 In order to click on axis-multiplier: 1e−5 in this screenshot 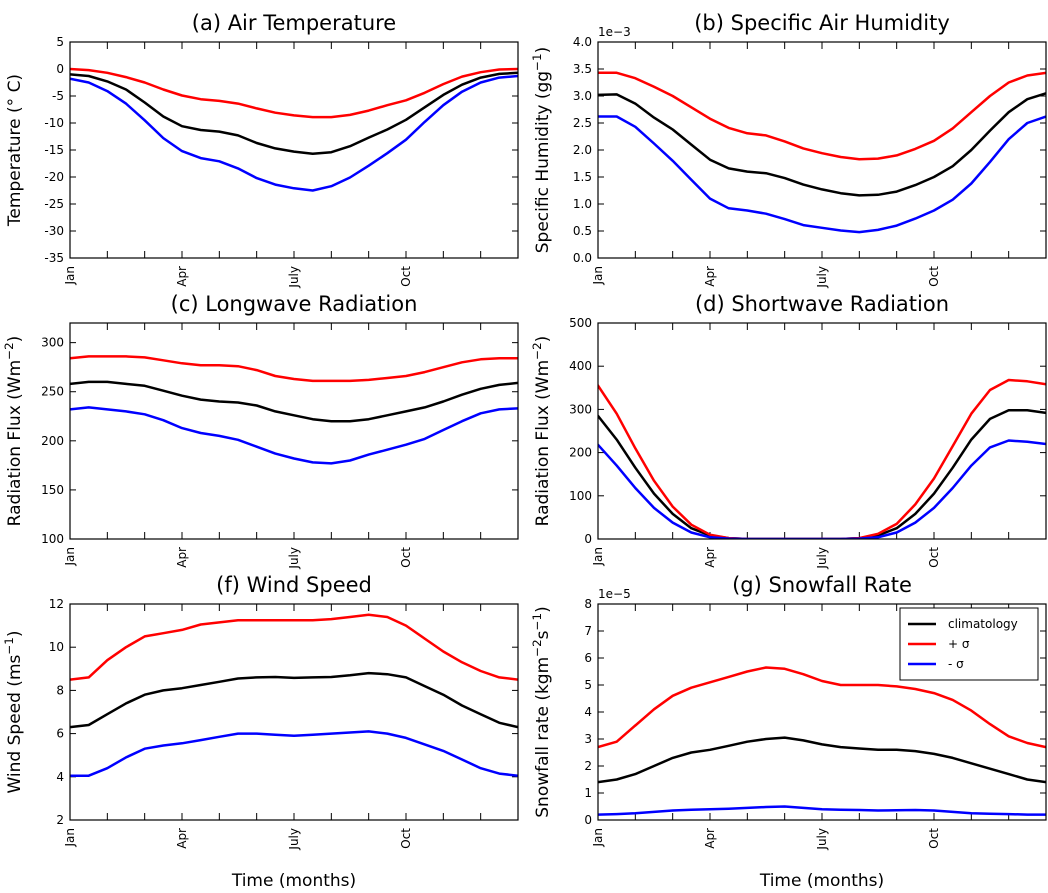, I will do `click(614, 594)`.